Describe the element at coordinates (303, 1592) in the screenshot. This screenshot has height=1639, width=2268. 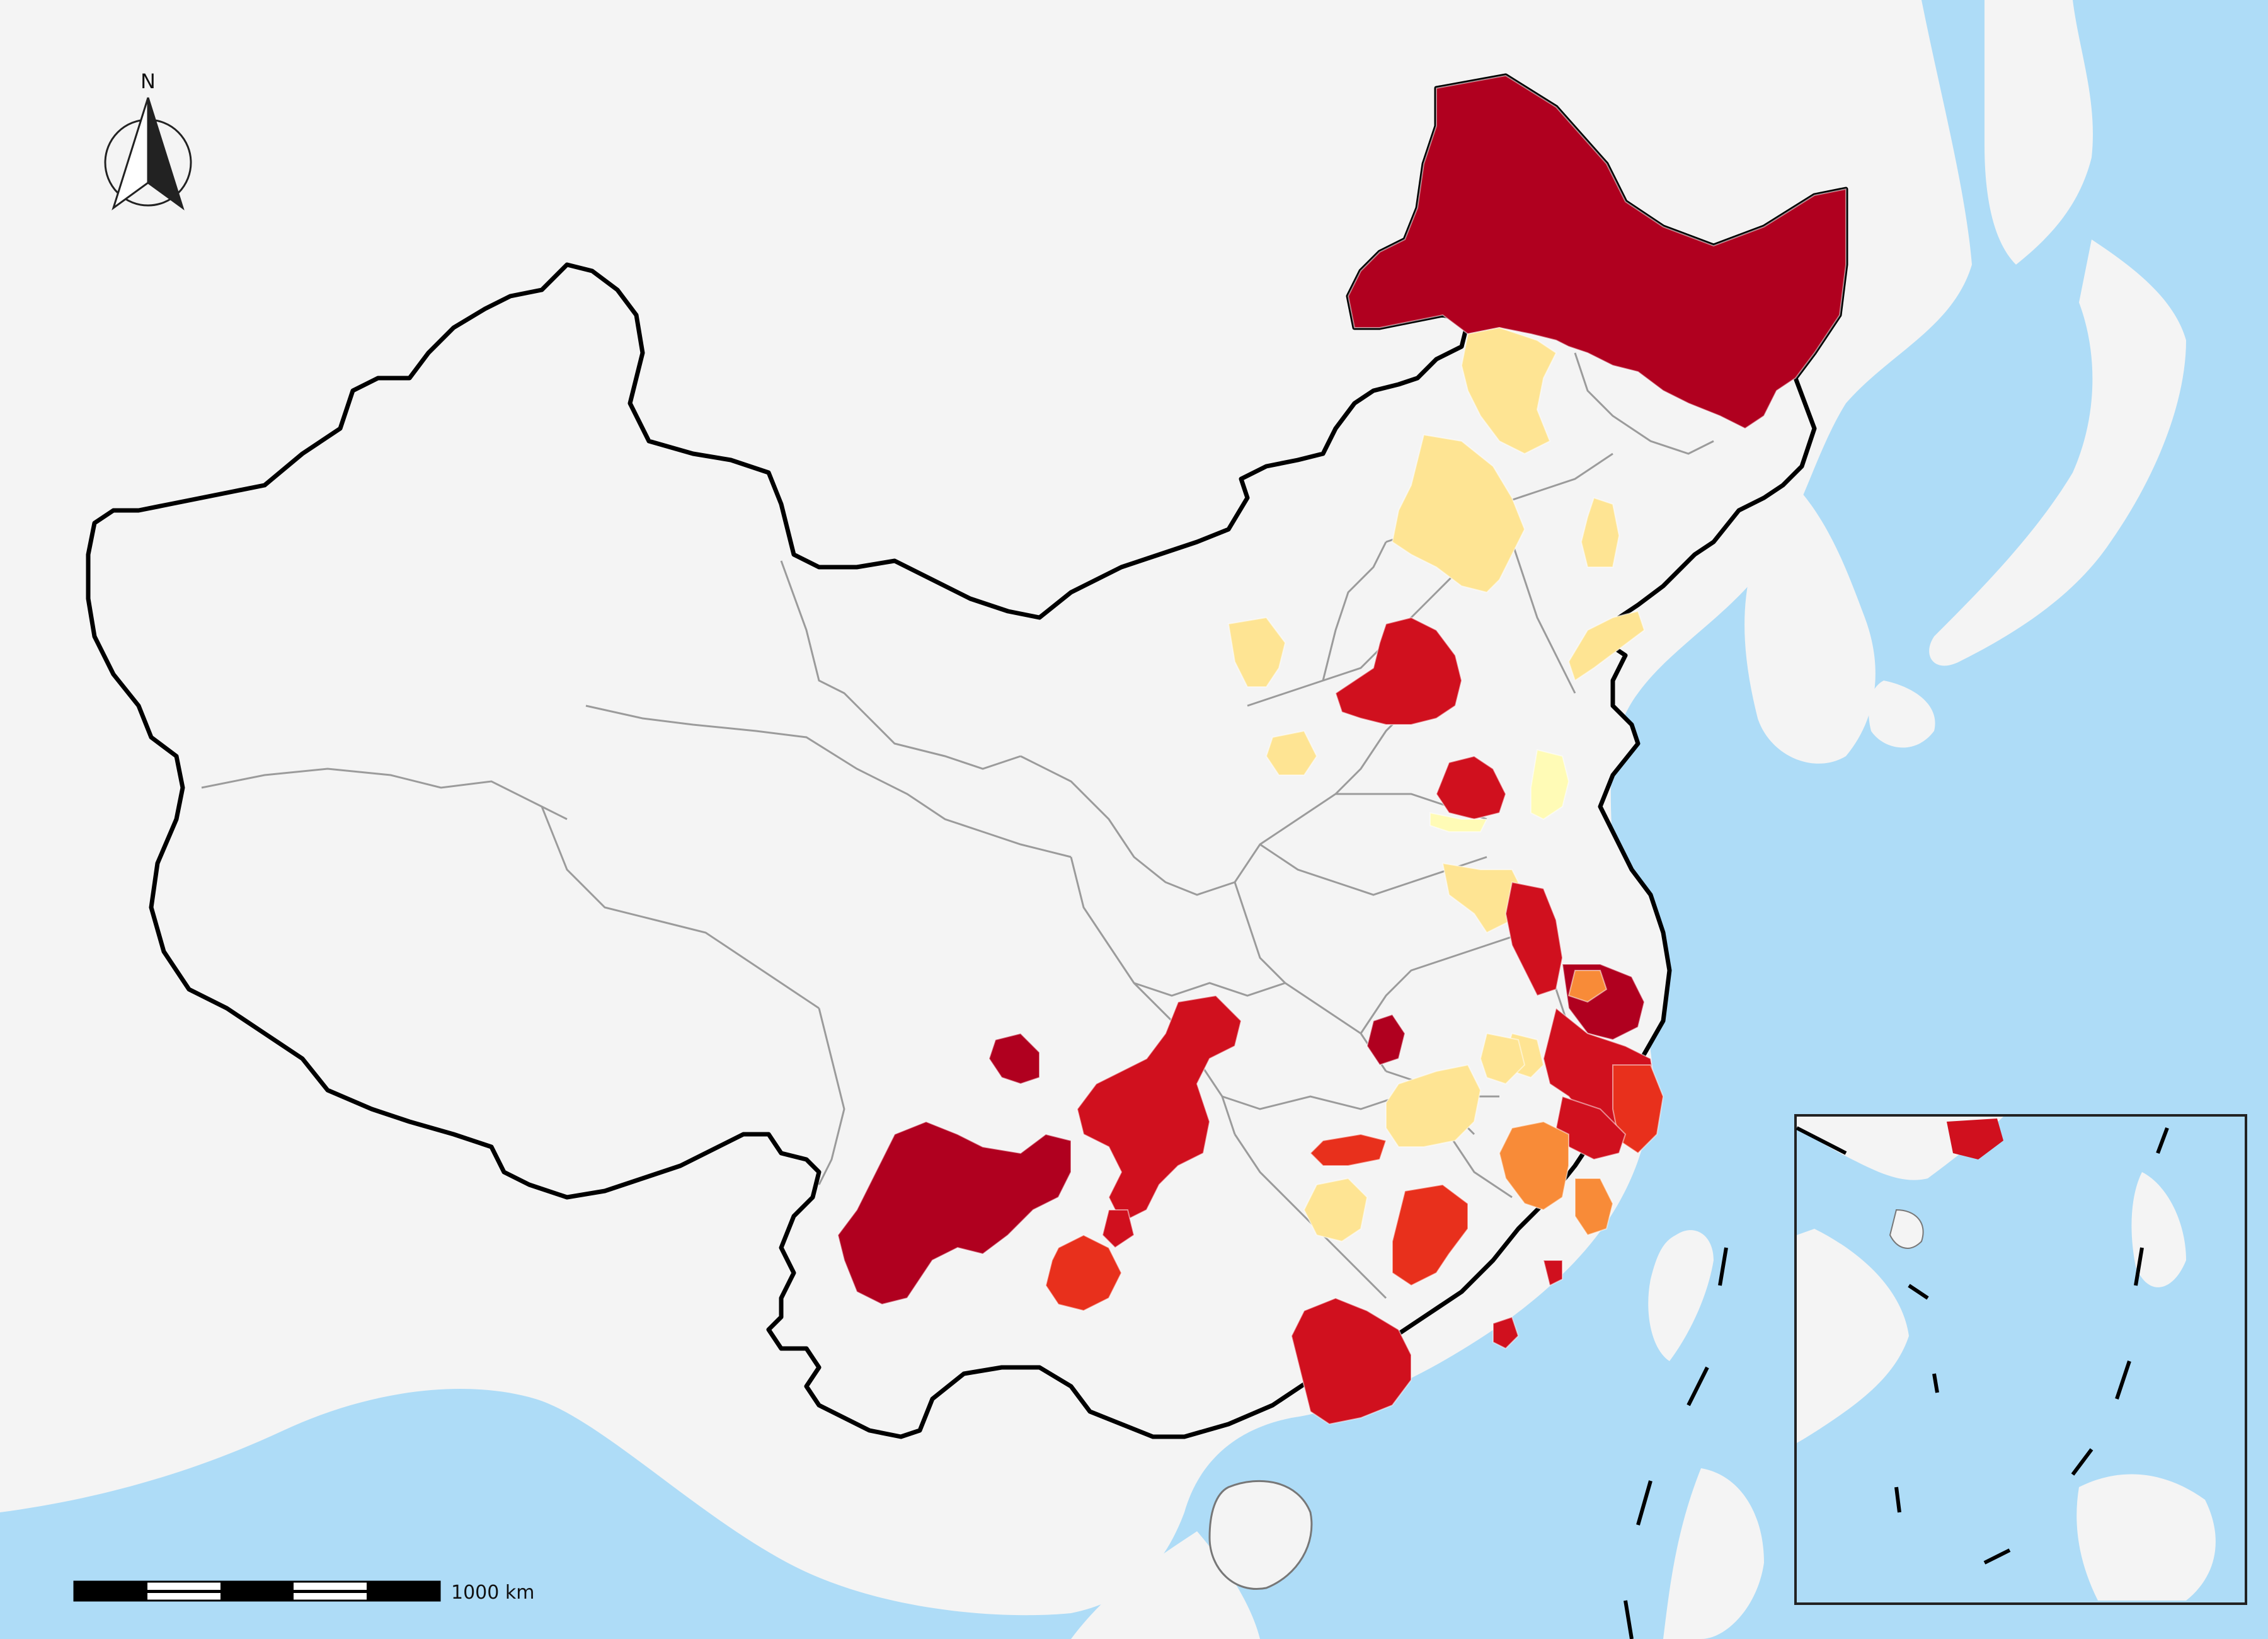
I see `scale-bar: 1000 km` at that location.